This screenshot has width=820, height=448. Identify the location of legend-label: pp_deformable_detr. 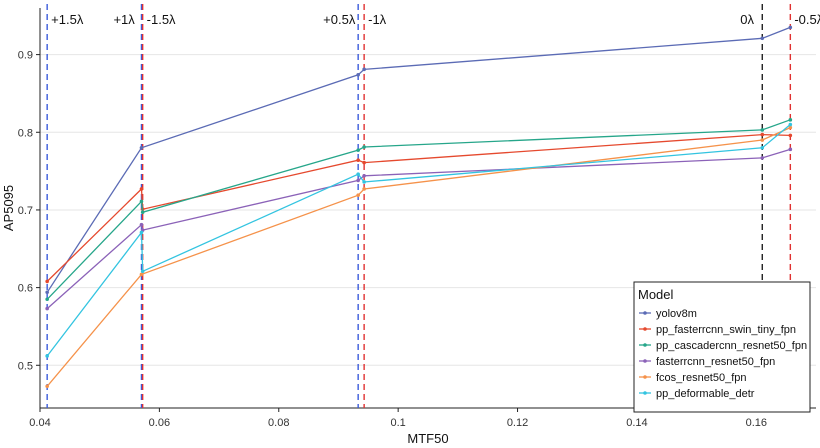
(705, 394).